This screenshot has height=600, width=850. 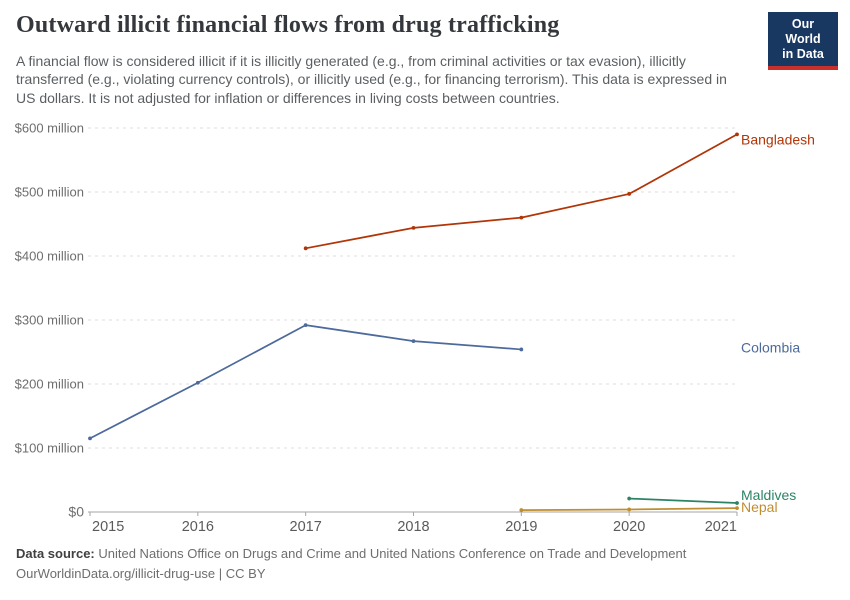 I want to click on x-tick-label: 2021, so click(x=721, y=527).